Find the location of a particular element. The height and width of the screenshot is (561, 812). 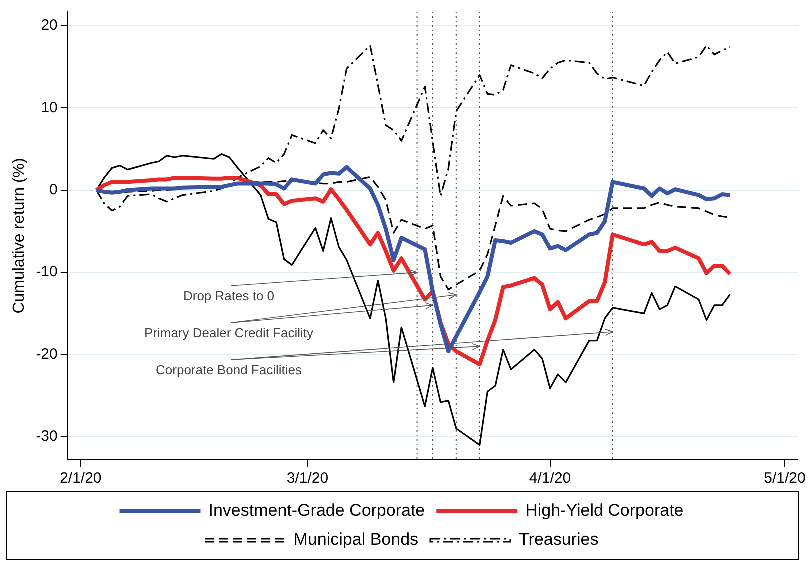

annotation: Primary Dealer Credit Facility is located at coordinates (229, 333).